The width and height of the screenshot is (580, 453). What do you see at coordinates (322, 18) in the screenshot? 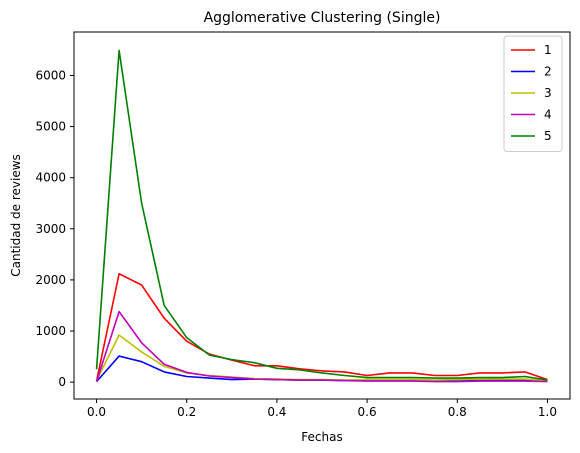
I see `chart-title: Agglomerative Clustering (Single)` at bounding box center [322, 18].